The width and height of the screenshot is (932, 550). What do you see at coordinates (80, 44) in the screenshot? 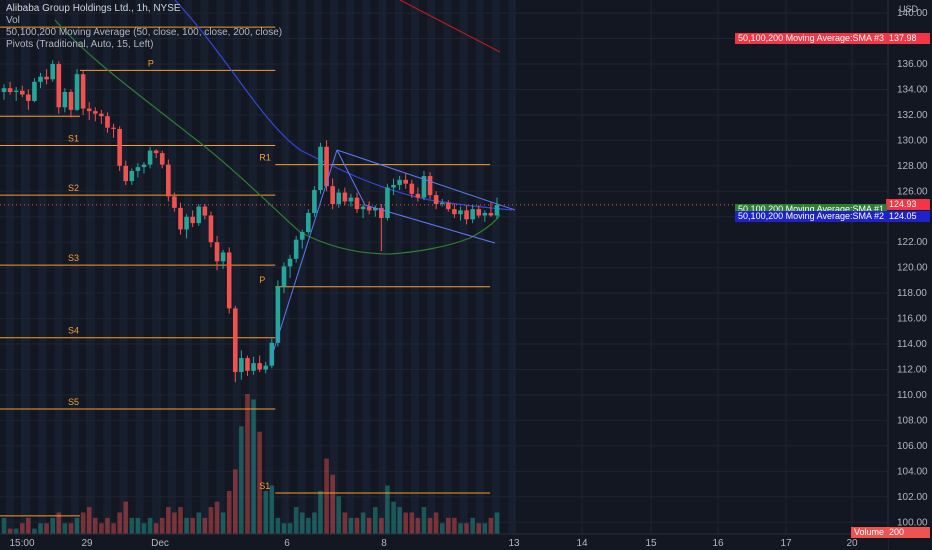
I see `pivots-indicator-label: Pivots (Traditional, Auto, 15, Left)` at bounding box center [80, 44].